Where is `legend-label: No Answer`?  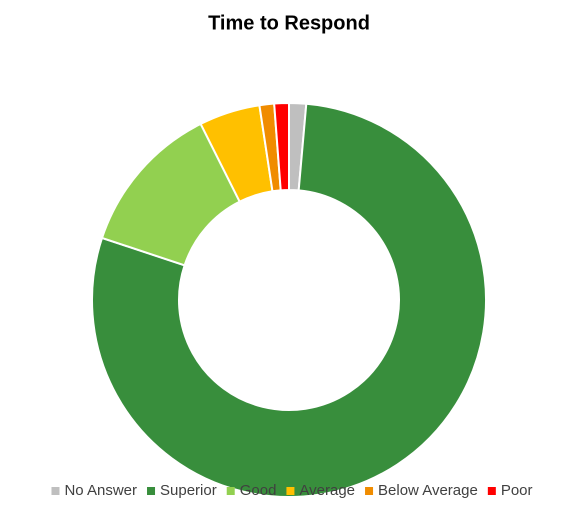 legend-label: No Answer is located at coordinates (100, 490).